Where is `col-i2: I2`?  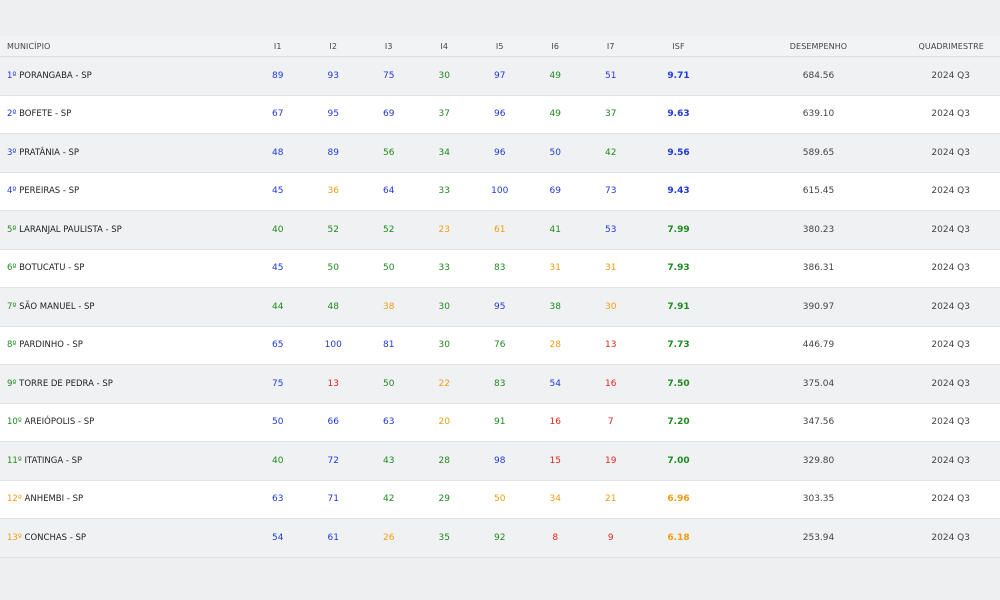
col-i2: I2 is located at coordinates (333, 46).